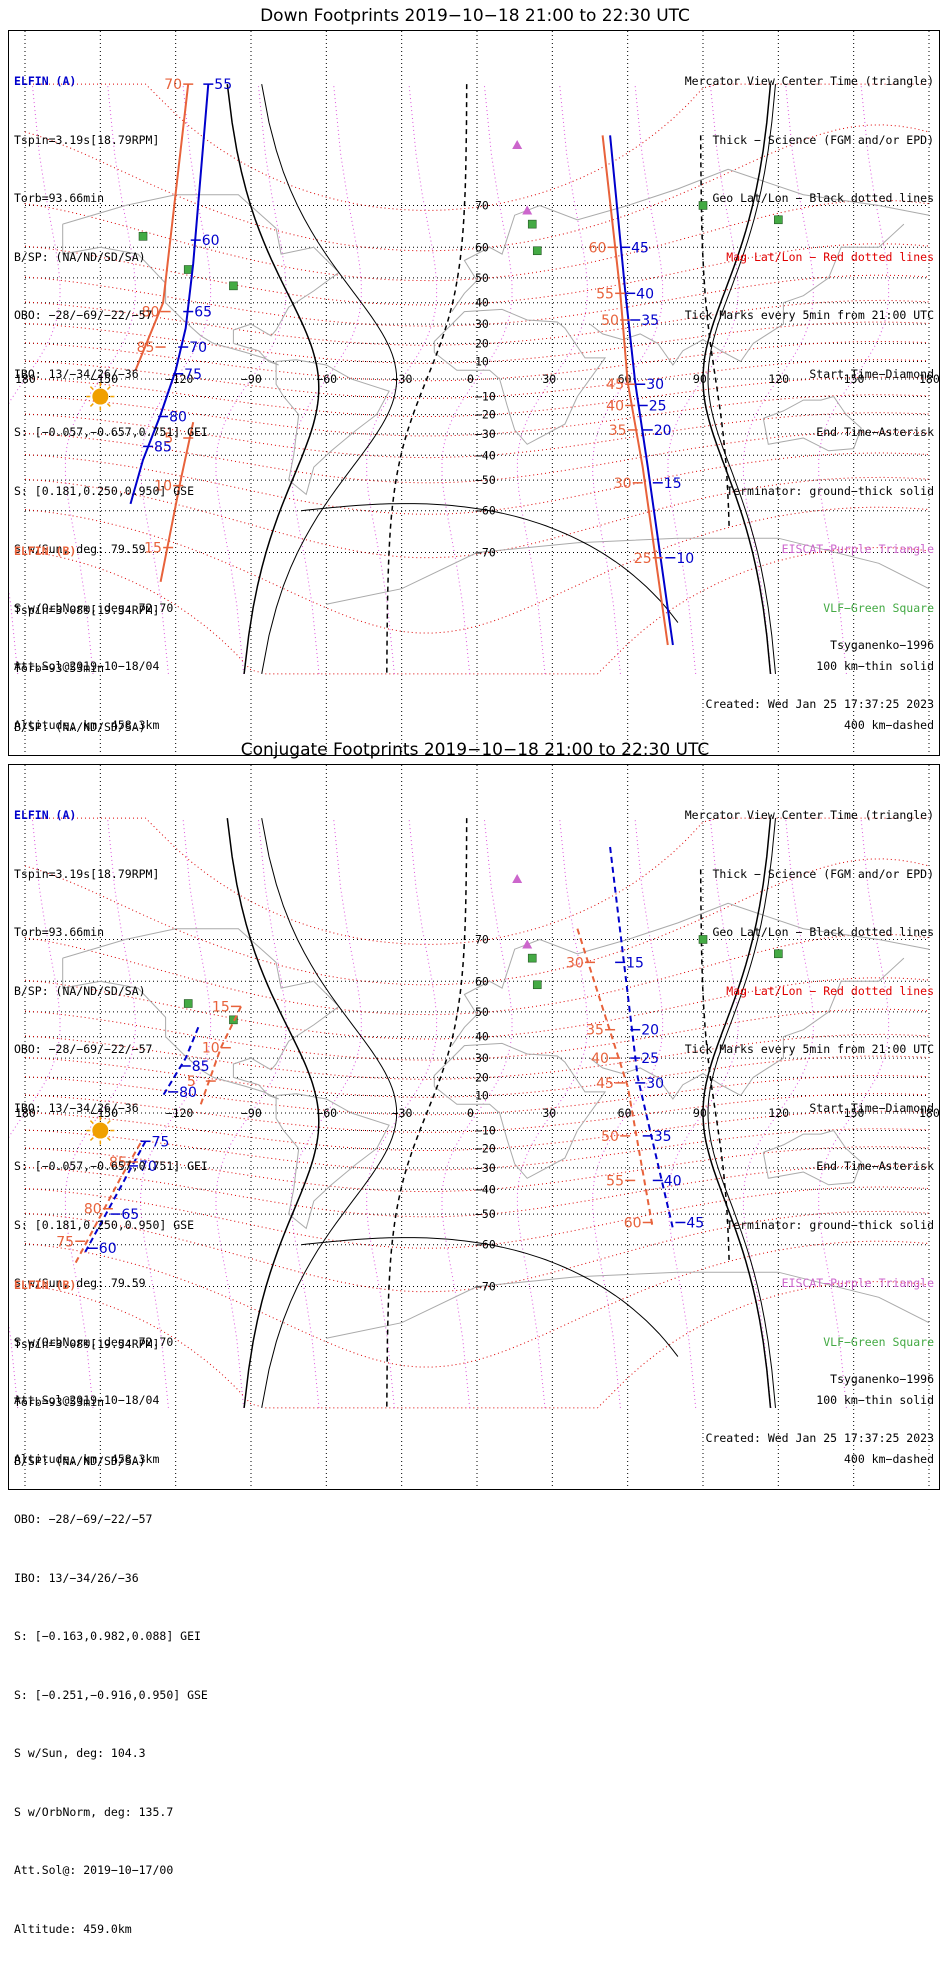  Describe the element at coordinates (809, 315) in the screenshot. I see `legend-item: Tick Marks every 5min from 21:00 UTC` at that location.